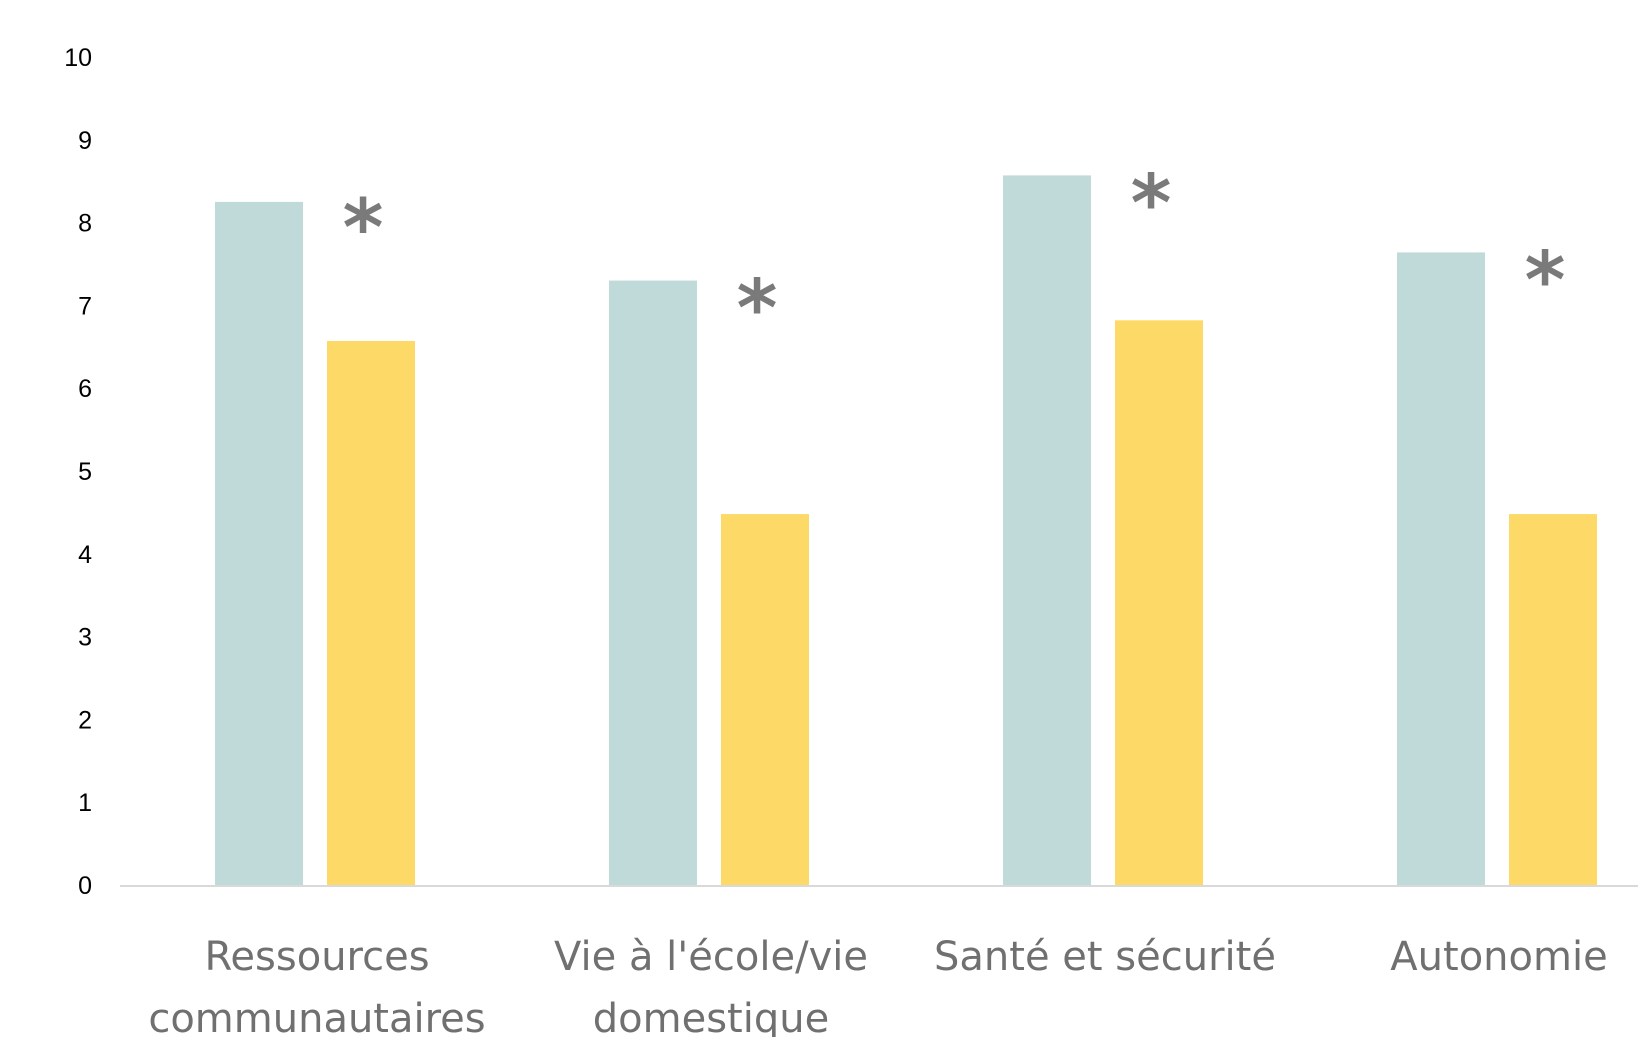 The width and height of the screenshot is (1638, 1037). I want to click on x-category-label: domestique, so click(711, 1016).